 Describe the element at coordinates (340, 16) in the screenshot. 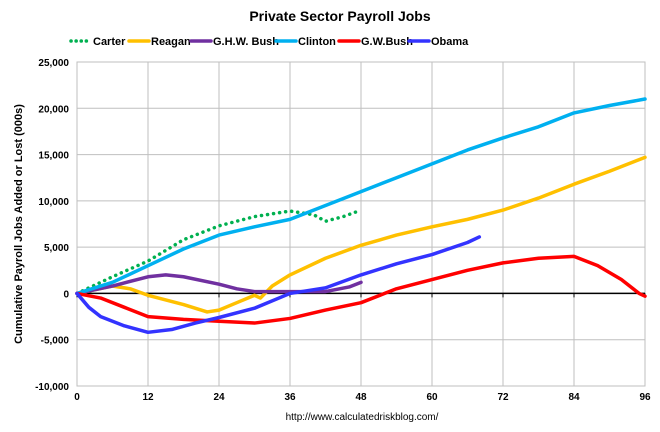

I see `chart-title: Private Sector Payroll Jobs` at that location.